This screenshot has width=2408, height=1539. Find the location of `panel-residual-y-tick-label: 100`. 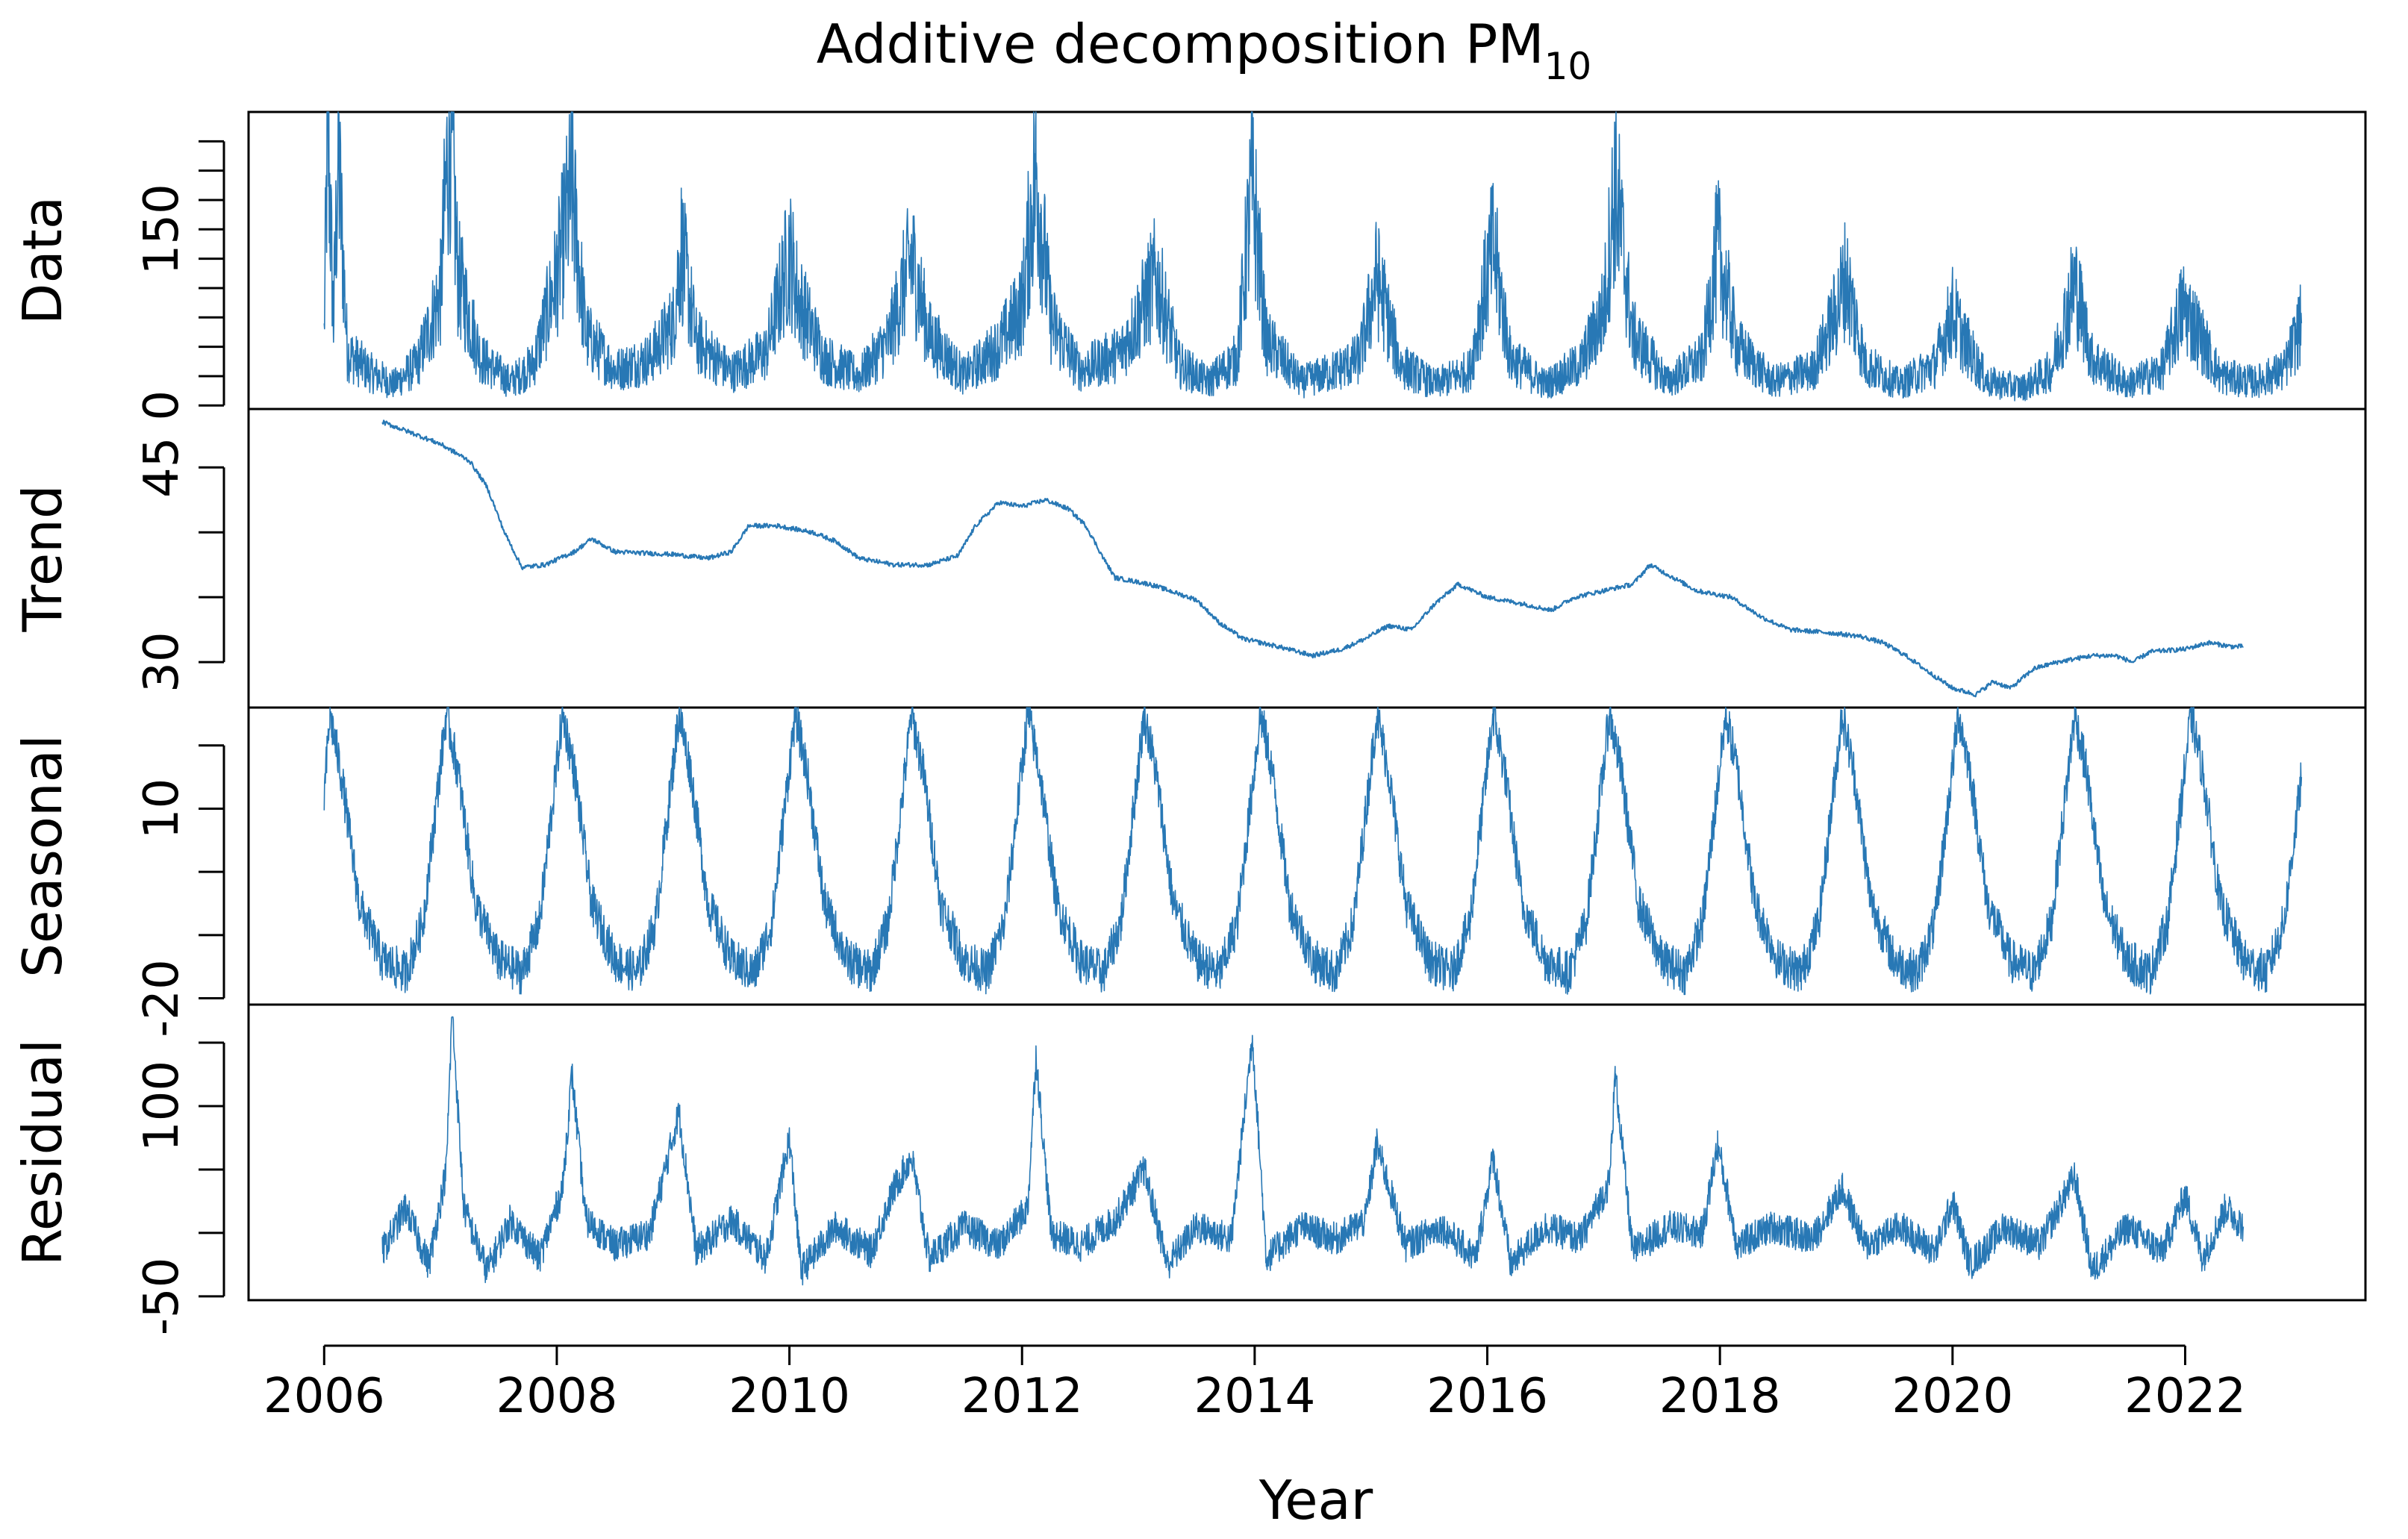

panel-residual-y-tick-label: 100 is located at coordinates (162, 1106).